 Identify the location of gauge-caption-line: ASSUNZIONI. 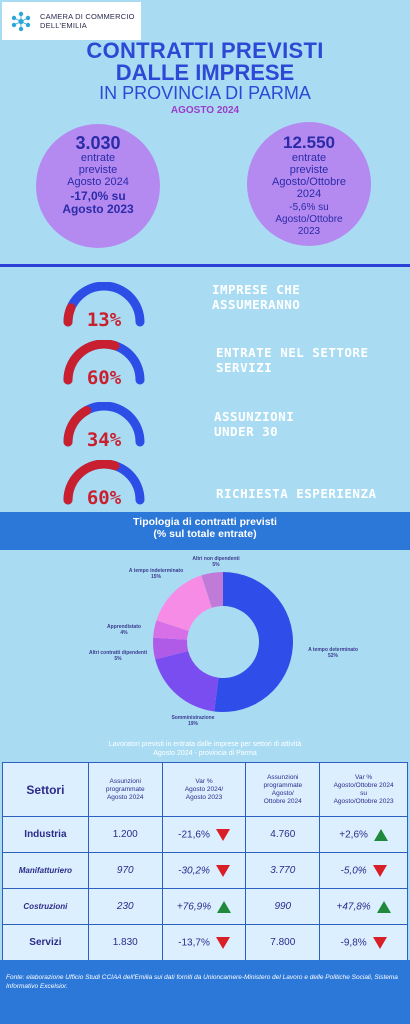
(254, 416).